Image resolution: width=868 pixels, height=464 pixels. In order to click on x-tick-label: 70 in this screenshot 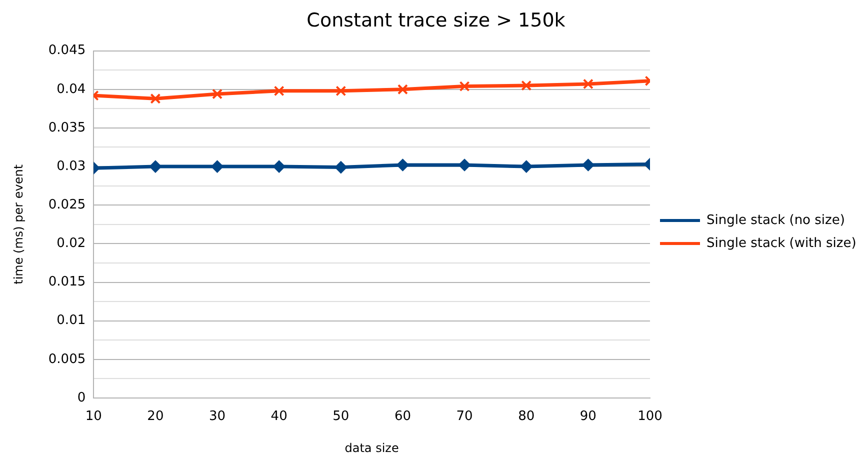, I will do `click(464, 416)`.